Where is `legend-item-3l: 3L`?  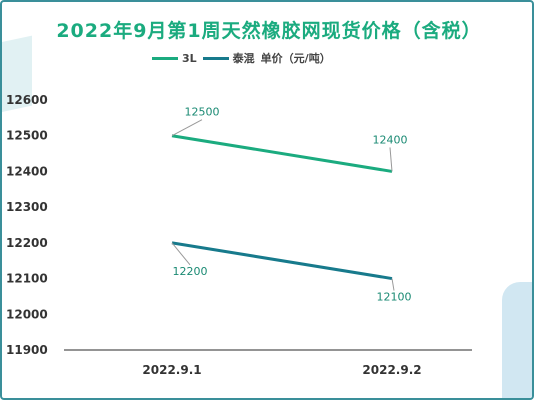
legend-item-3l: 3L is located at coordinates (174, 58).